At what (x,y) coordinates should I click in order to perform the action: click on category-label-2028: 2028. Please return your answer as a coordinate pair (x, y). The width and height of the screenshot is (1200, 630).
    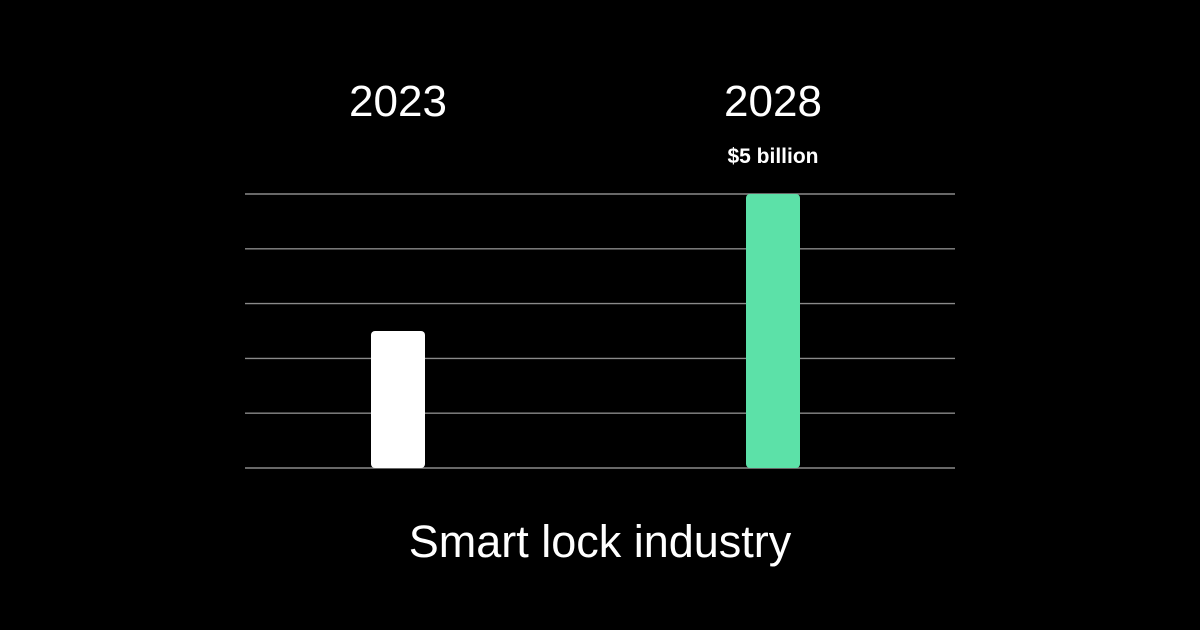
    Looking at the image, I should click on (773, 101).